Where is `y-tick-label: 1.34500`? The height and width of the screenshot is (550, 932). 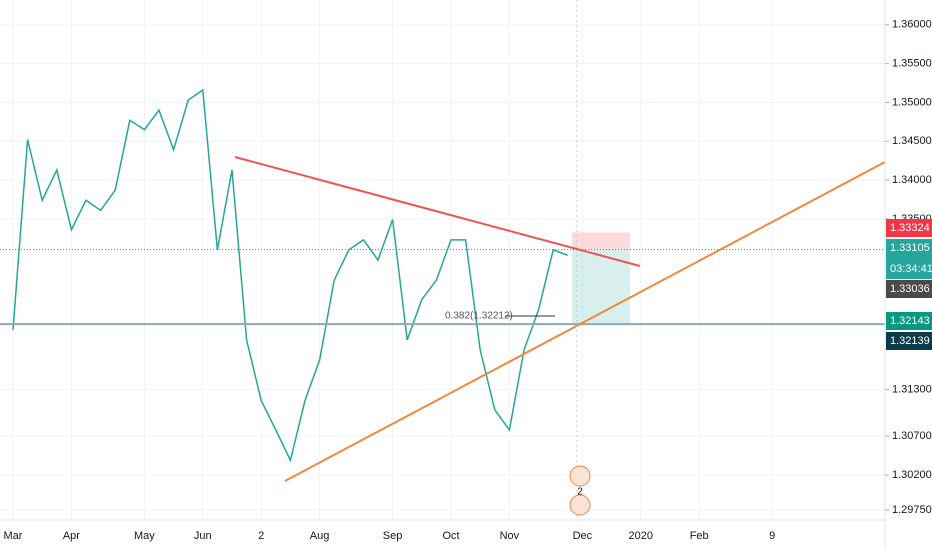
y-tick-label: 1.34500 is located at coordinates (912, 141).